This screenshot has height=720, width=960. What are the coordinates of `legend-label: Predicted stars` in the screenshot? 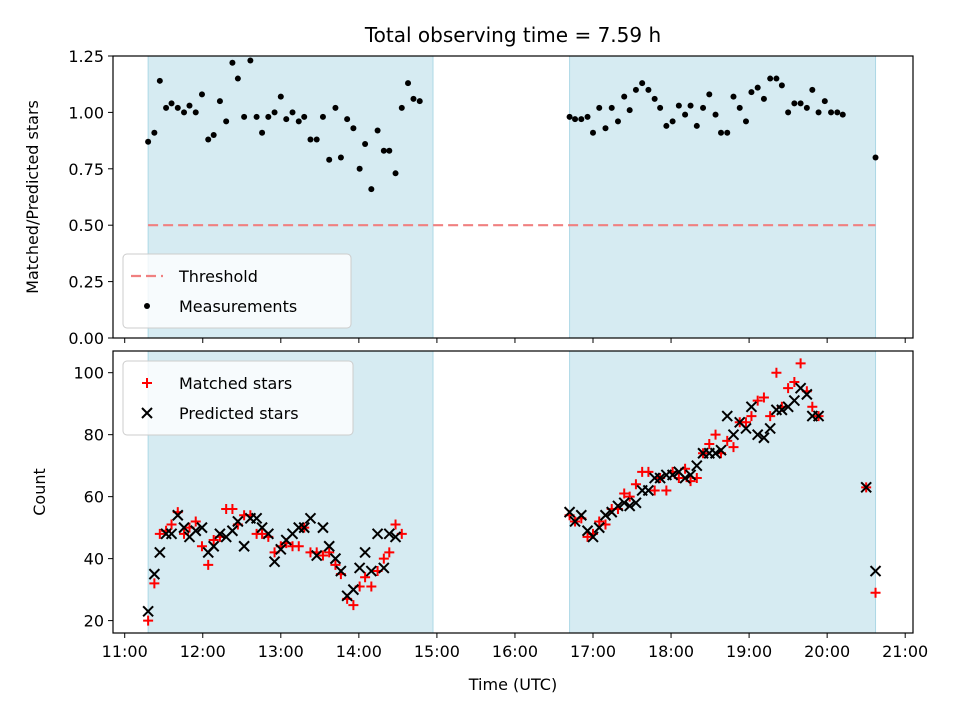 It's located at (239, 413).